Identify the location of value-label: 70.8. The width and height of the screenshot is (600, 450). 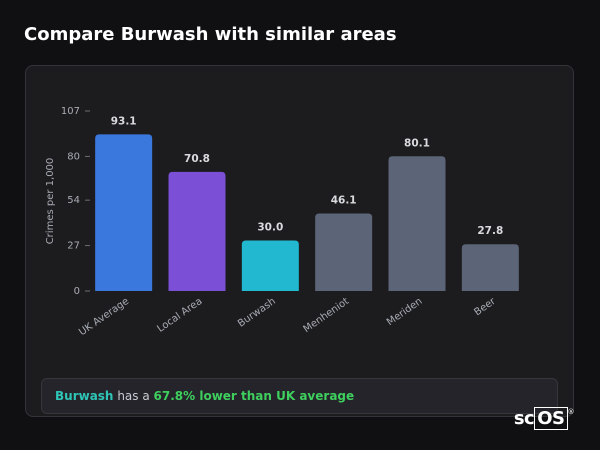
(197, 159).